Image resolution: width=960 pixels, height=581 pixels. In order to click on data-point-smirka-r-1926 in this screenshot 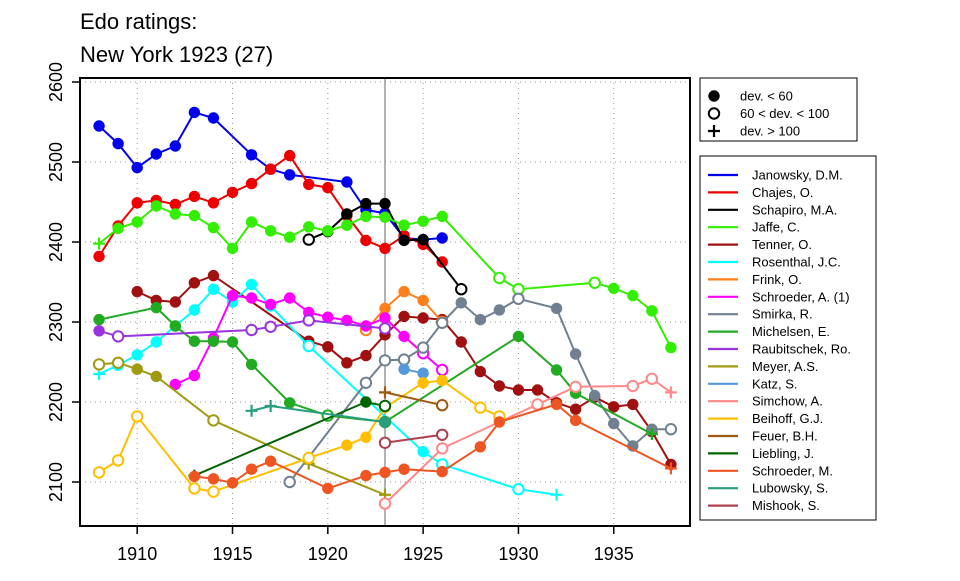, I will do `click(442, 322)`.